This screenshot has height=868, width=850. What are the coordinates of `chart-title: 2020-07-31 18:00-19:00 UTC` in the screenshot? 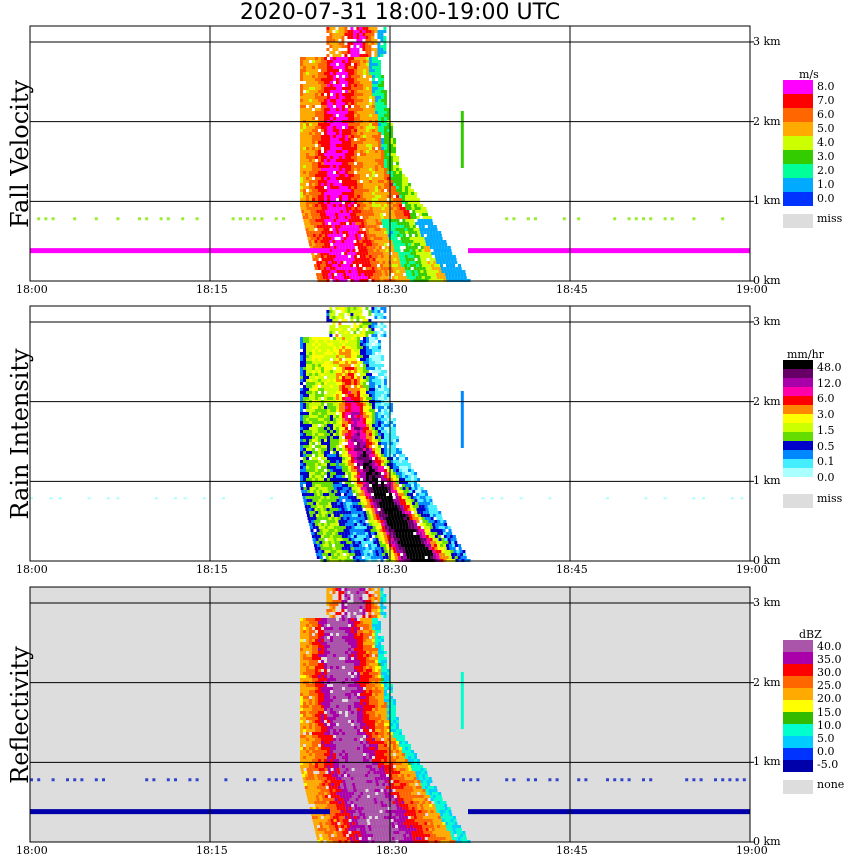 It's located at (400, 12).